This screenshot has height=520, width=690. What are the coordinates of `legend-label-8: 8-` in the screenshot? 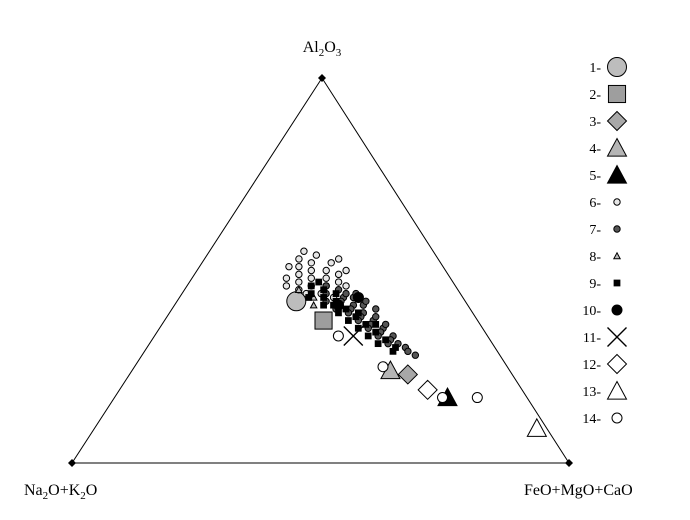 It's located at (595, 257).